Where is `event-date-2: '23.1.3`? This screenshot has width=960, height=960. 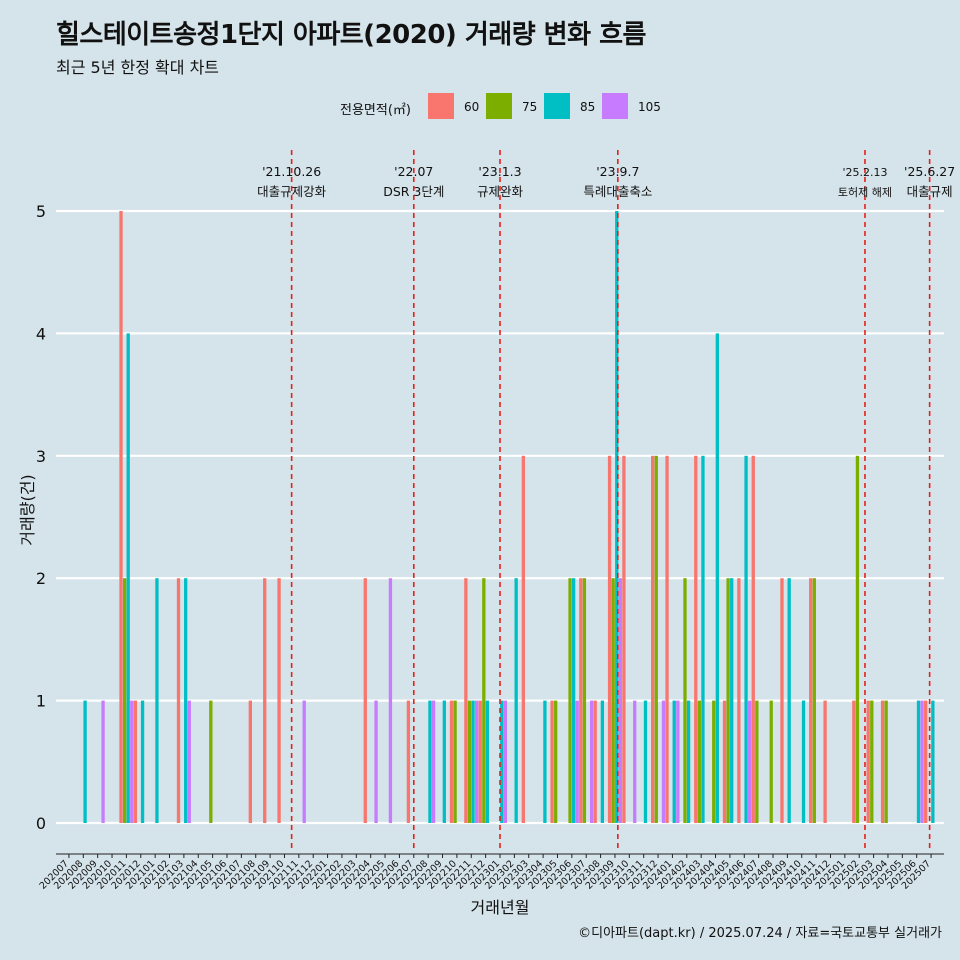
event-date-2: '23.1.3 is located at coordinates (499, 171).